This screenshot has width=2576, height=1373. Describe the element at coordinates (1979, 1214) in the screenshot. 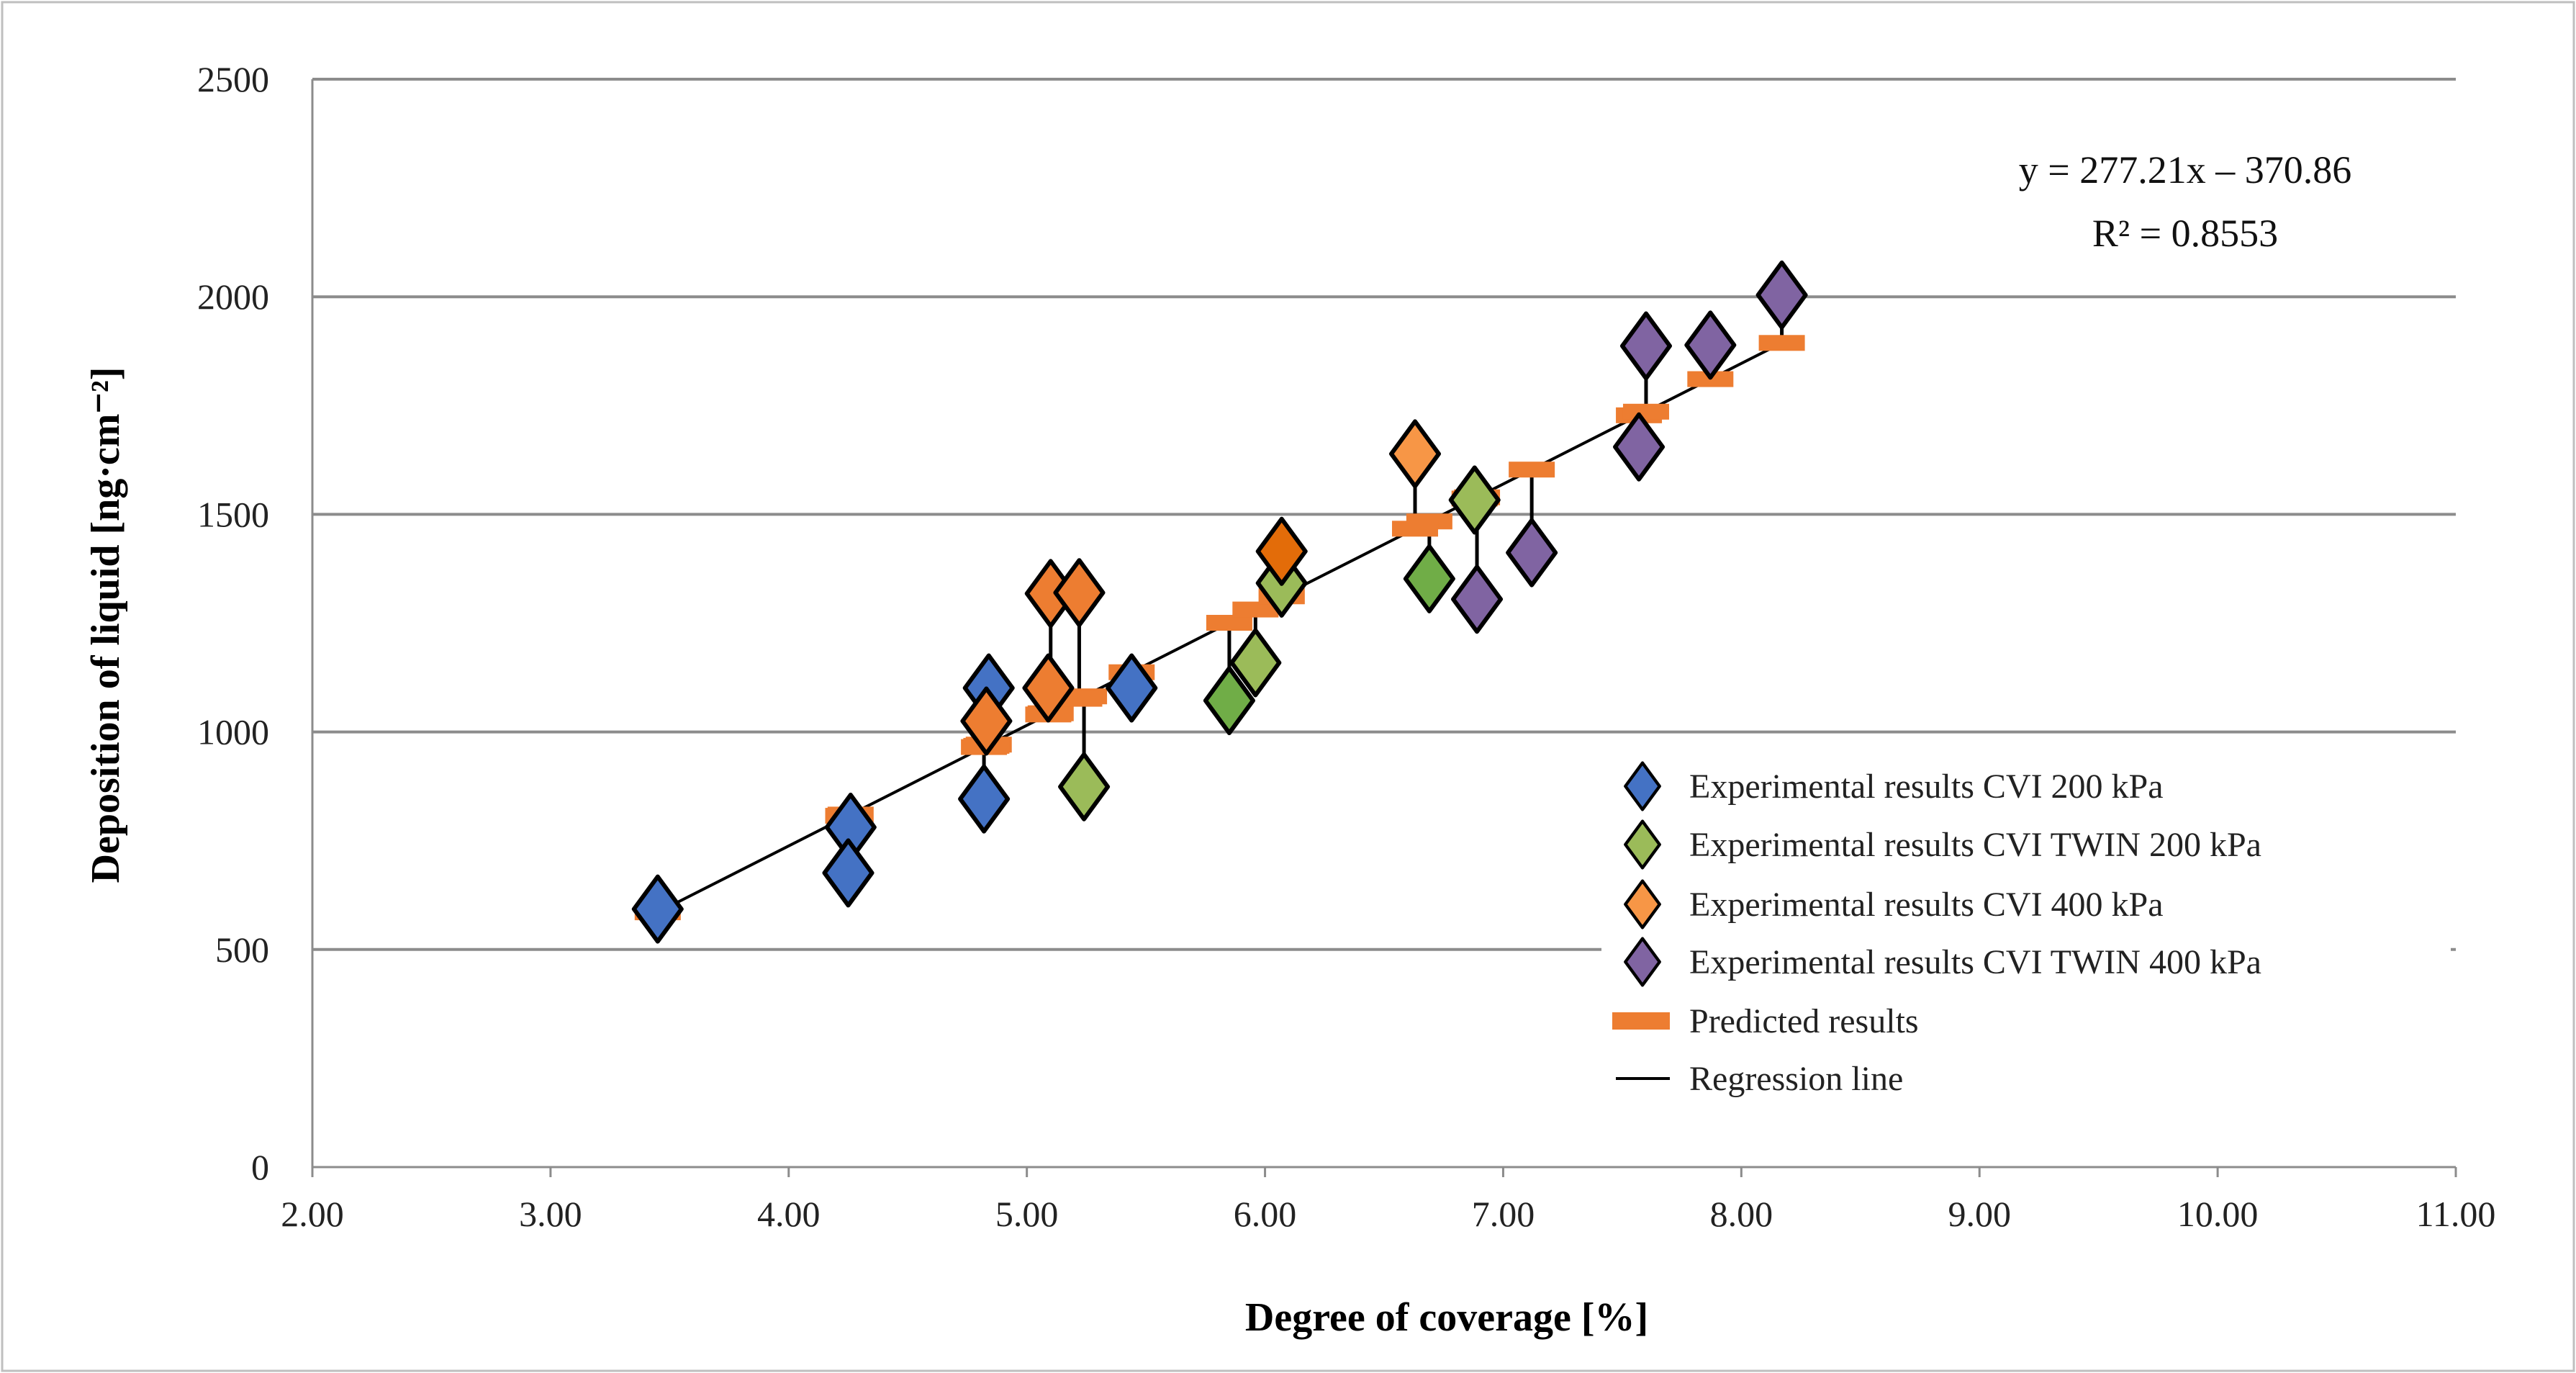

I see `x-tick-label: 9.00` at that location.